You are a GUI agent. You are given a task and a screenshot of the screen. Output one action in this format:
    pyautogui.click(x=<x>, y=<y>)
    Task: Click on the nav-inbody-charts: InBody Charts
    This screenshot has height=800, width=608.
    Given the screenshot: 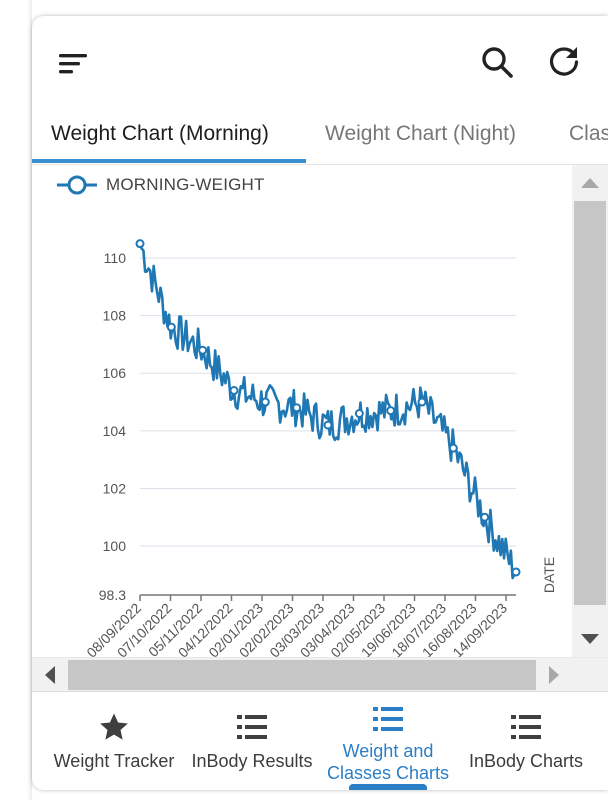 What is the action you would take?
    pyautogui.click(x=526, y=741)
    